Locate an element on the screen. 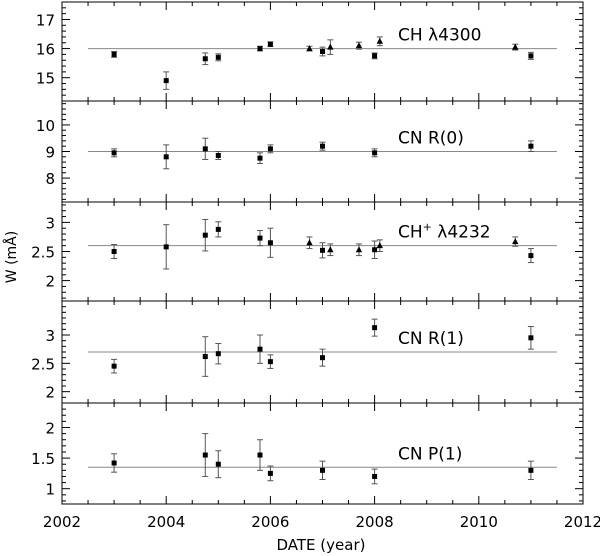 The width and height of the screenshot is (600, 556). panel-label: CH λ4300 is located at coordinates (439, 36).